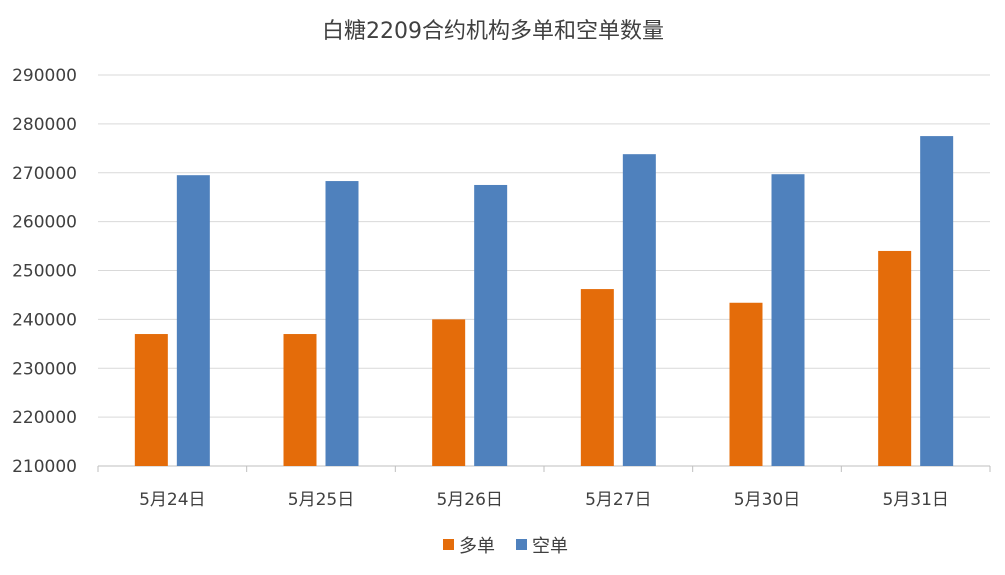  Describe the element at coordinates (44, 76) in the screenshot. I see `y-tick-label: 290000` at that location.